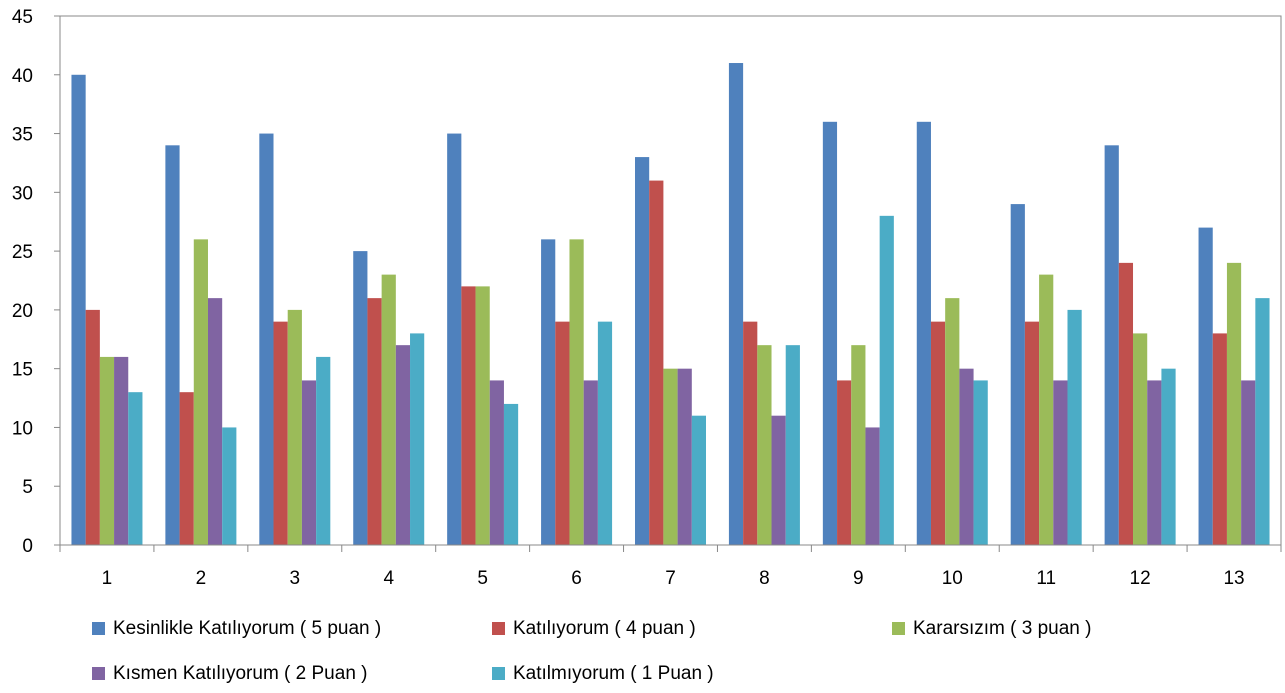  Describe the element at coordinates (1219, 439) in the screenshot. I see `bar-series2-cat13` at that location.